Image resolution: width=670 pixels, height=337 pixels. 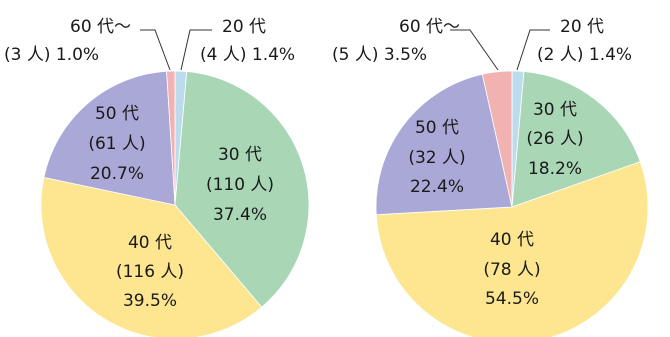 What do you see at coordinates (240, 215) in the screenshot?
I see `slice-label-line: 37.4%` at bounding box center [240, 215].